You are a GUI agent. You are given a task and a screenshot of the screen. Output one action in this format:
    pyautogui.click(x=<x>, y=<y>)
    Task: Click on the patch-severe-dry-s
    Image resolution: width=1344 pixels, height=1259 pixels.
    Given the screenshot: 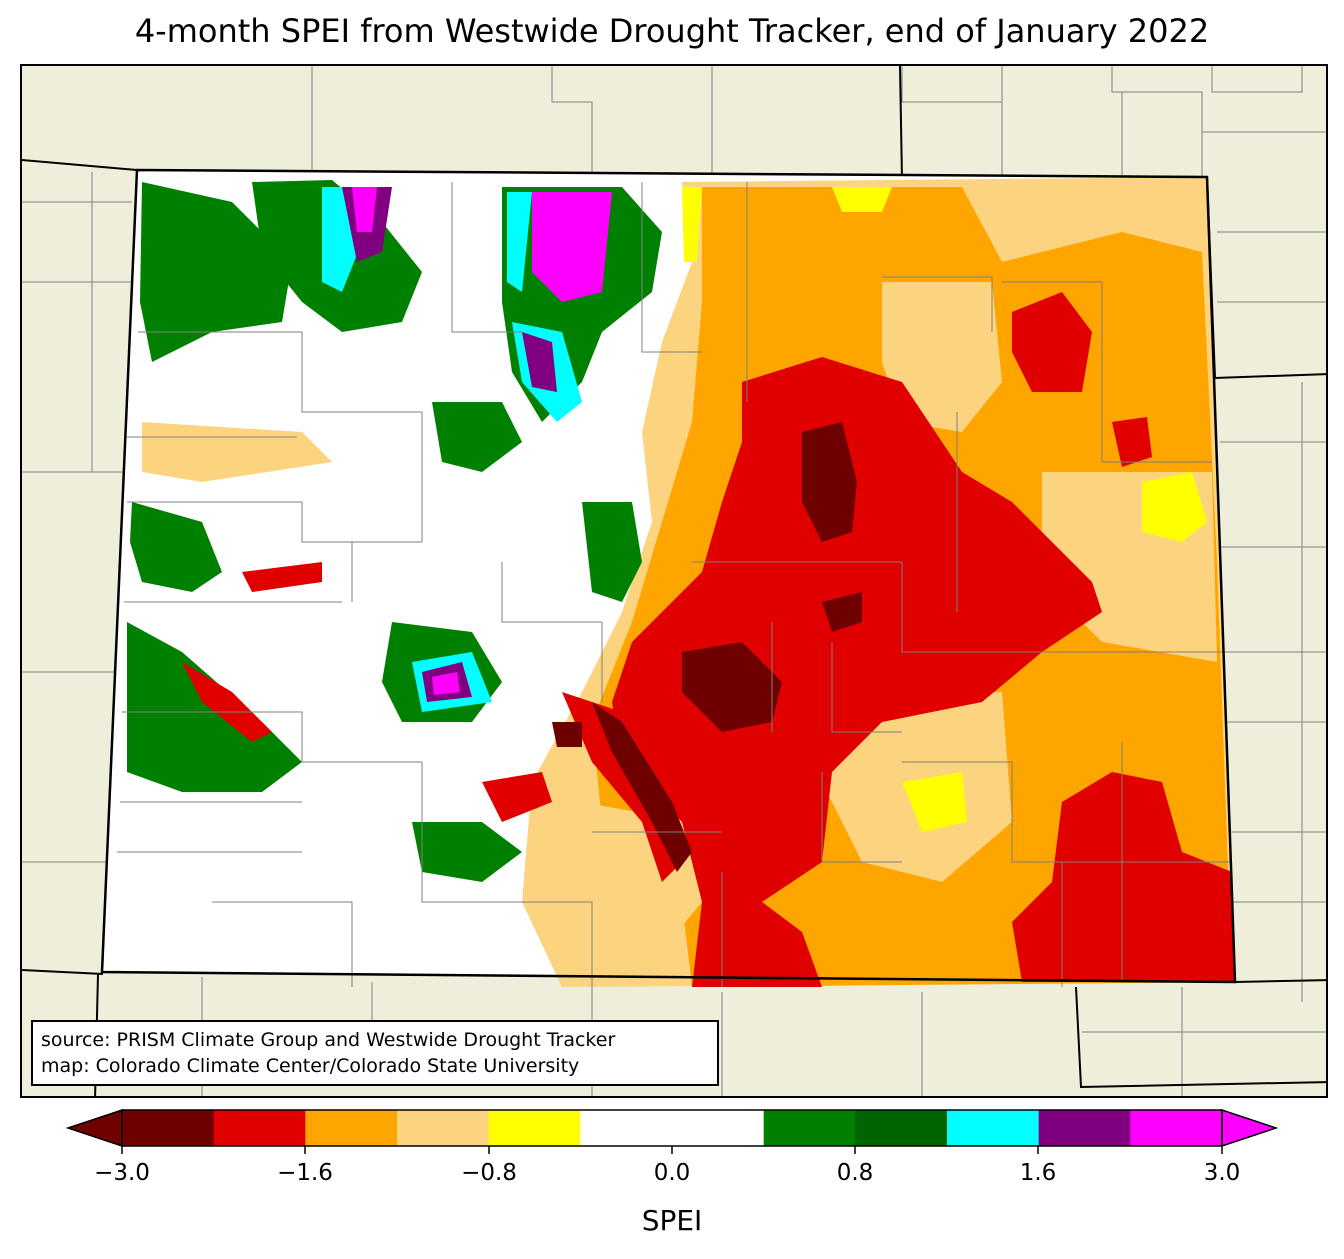 What is the action you would take?
    pyautogui.click(x=757, y=944)
    